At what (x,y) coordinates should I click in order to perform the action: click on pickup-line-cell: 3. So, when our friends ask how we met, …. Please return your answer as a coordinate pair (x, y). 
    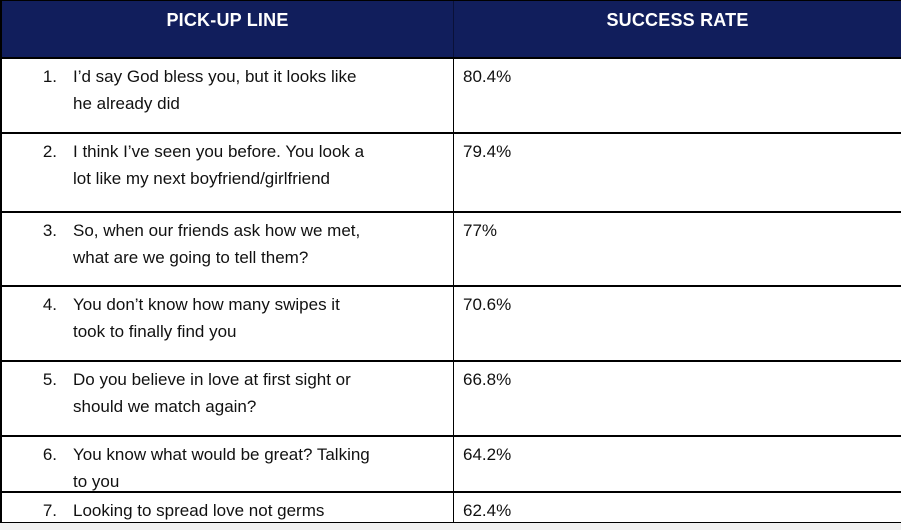
    Looking at the image, I should click on (227, 249).